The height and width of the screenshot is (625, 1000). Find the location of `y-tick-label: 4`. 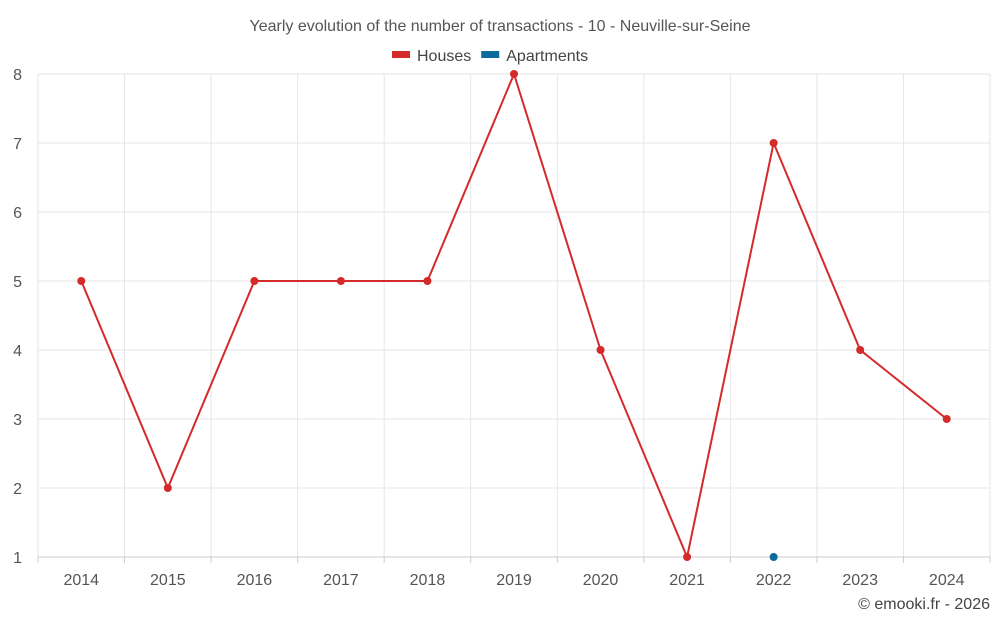

y-tick-label: 4 is located at coordinates (17, 351).